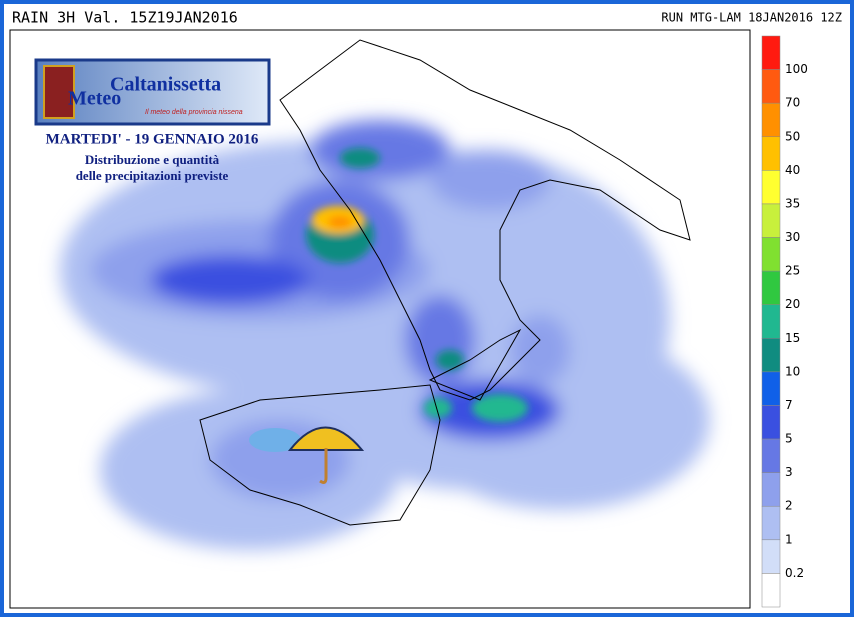  Describe the element at coordinates (125, 18) in the screenshot. I see `header-left: RAIN 3H Val. 15Z19JAN2016` at that location.